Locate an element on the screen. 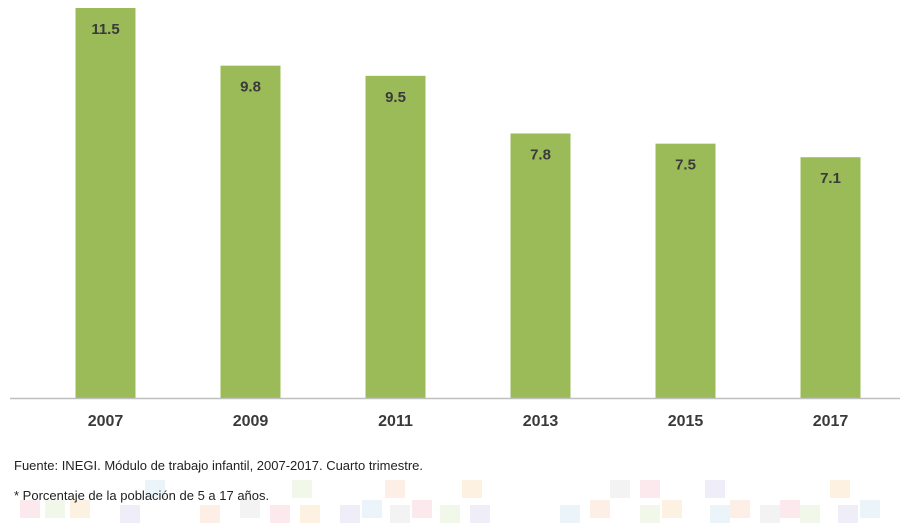  tick-label-2013: 2013 is located at coordinates (541, 421).